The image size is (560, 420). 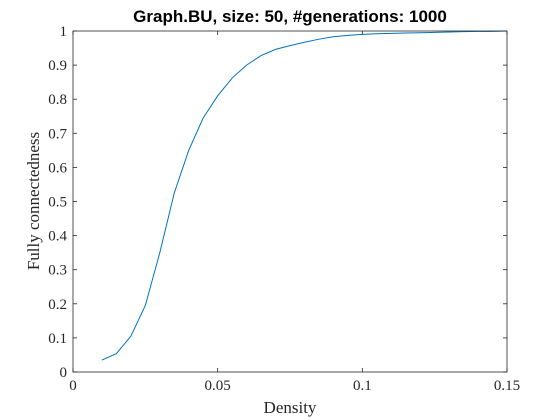 I want to click on x-axis-label: Density, so click(x=290, y=407).